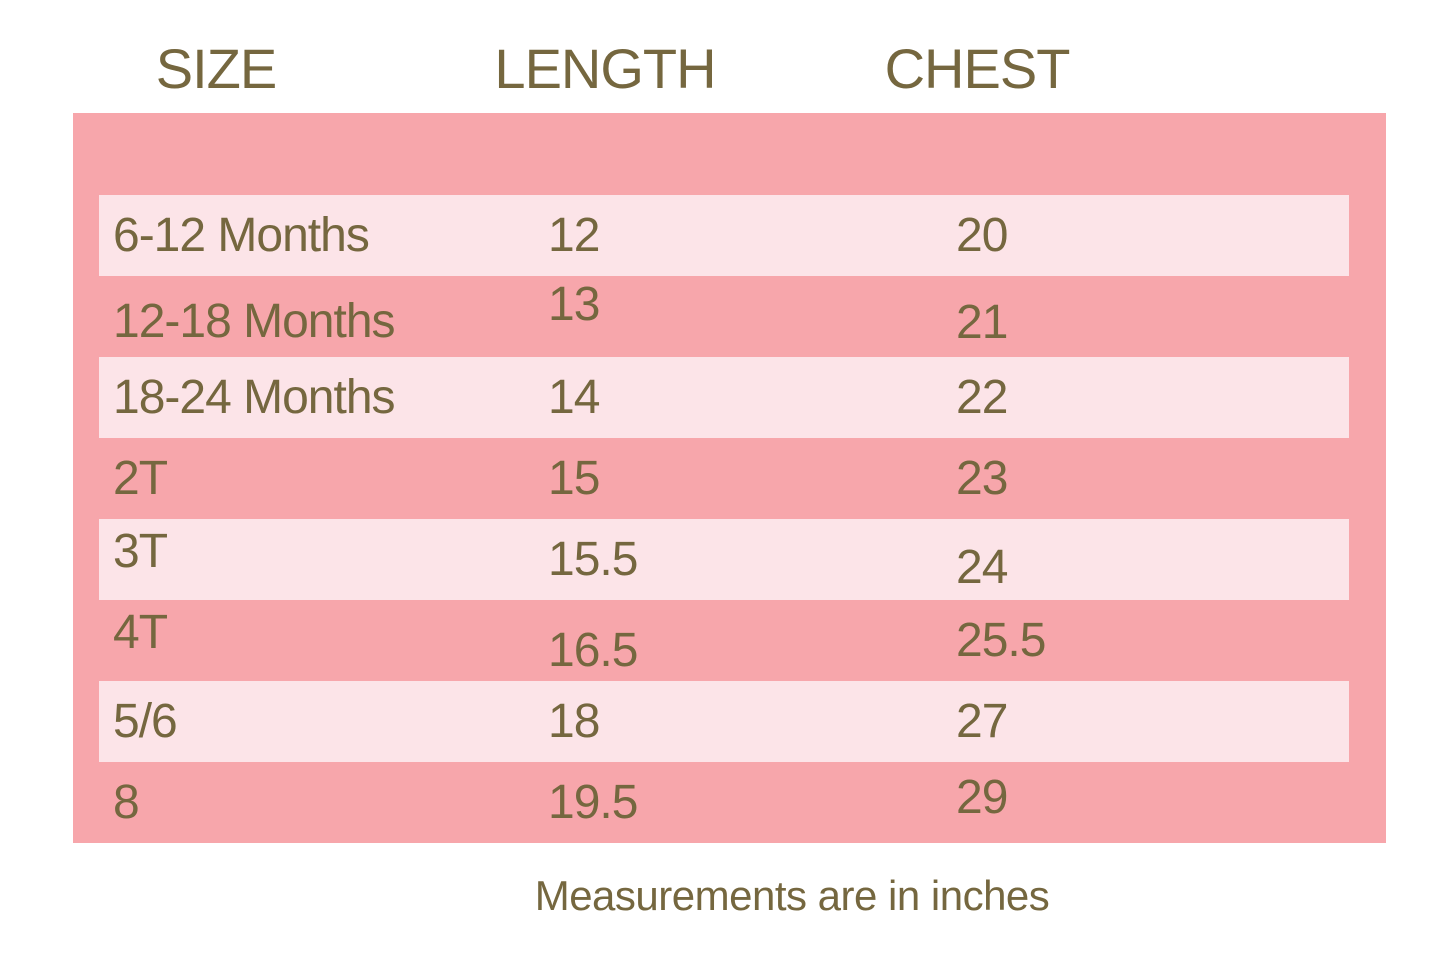 The height and width of the screenshot is (969, 1445). I want to click on size-cell: 4T, so click(140, 632).